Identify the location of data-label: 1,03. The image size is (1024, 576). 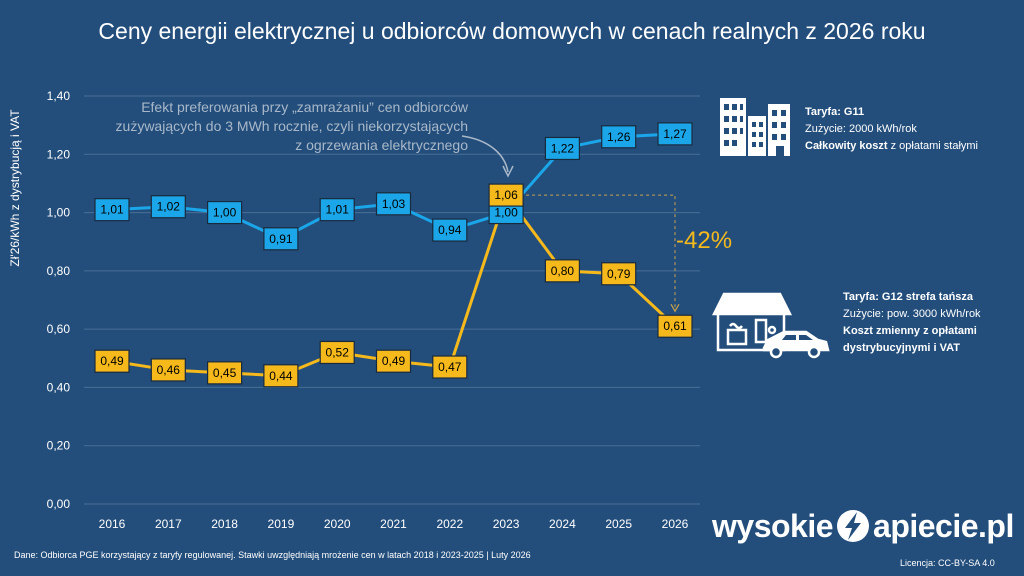
(394, 204).